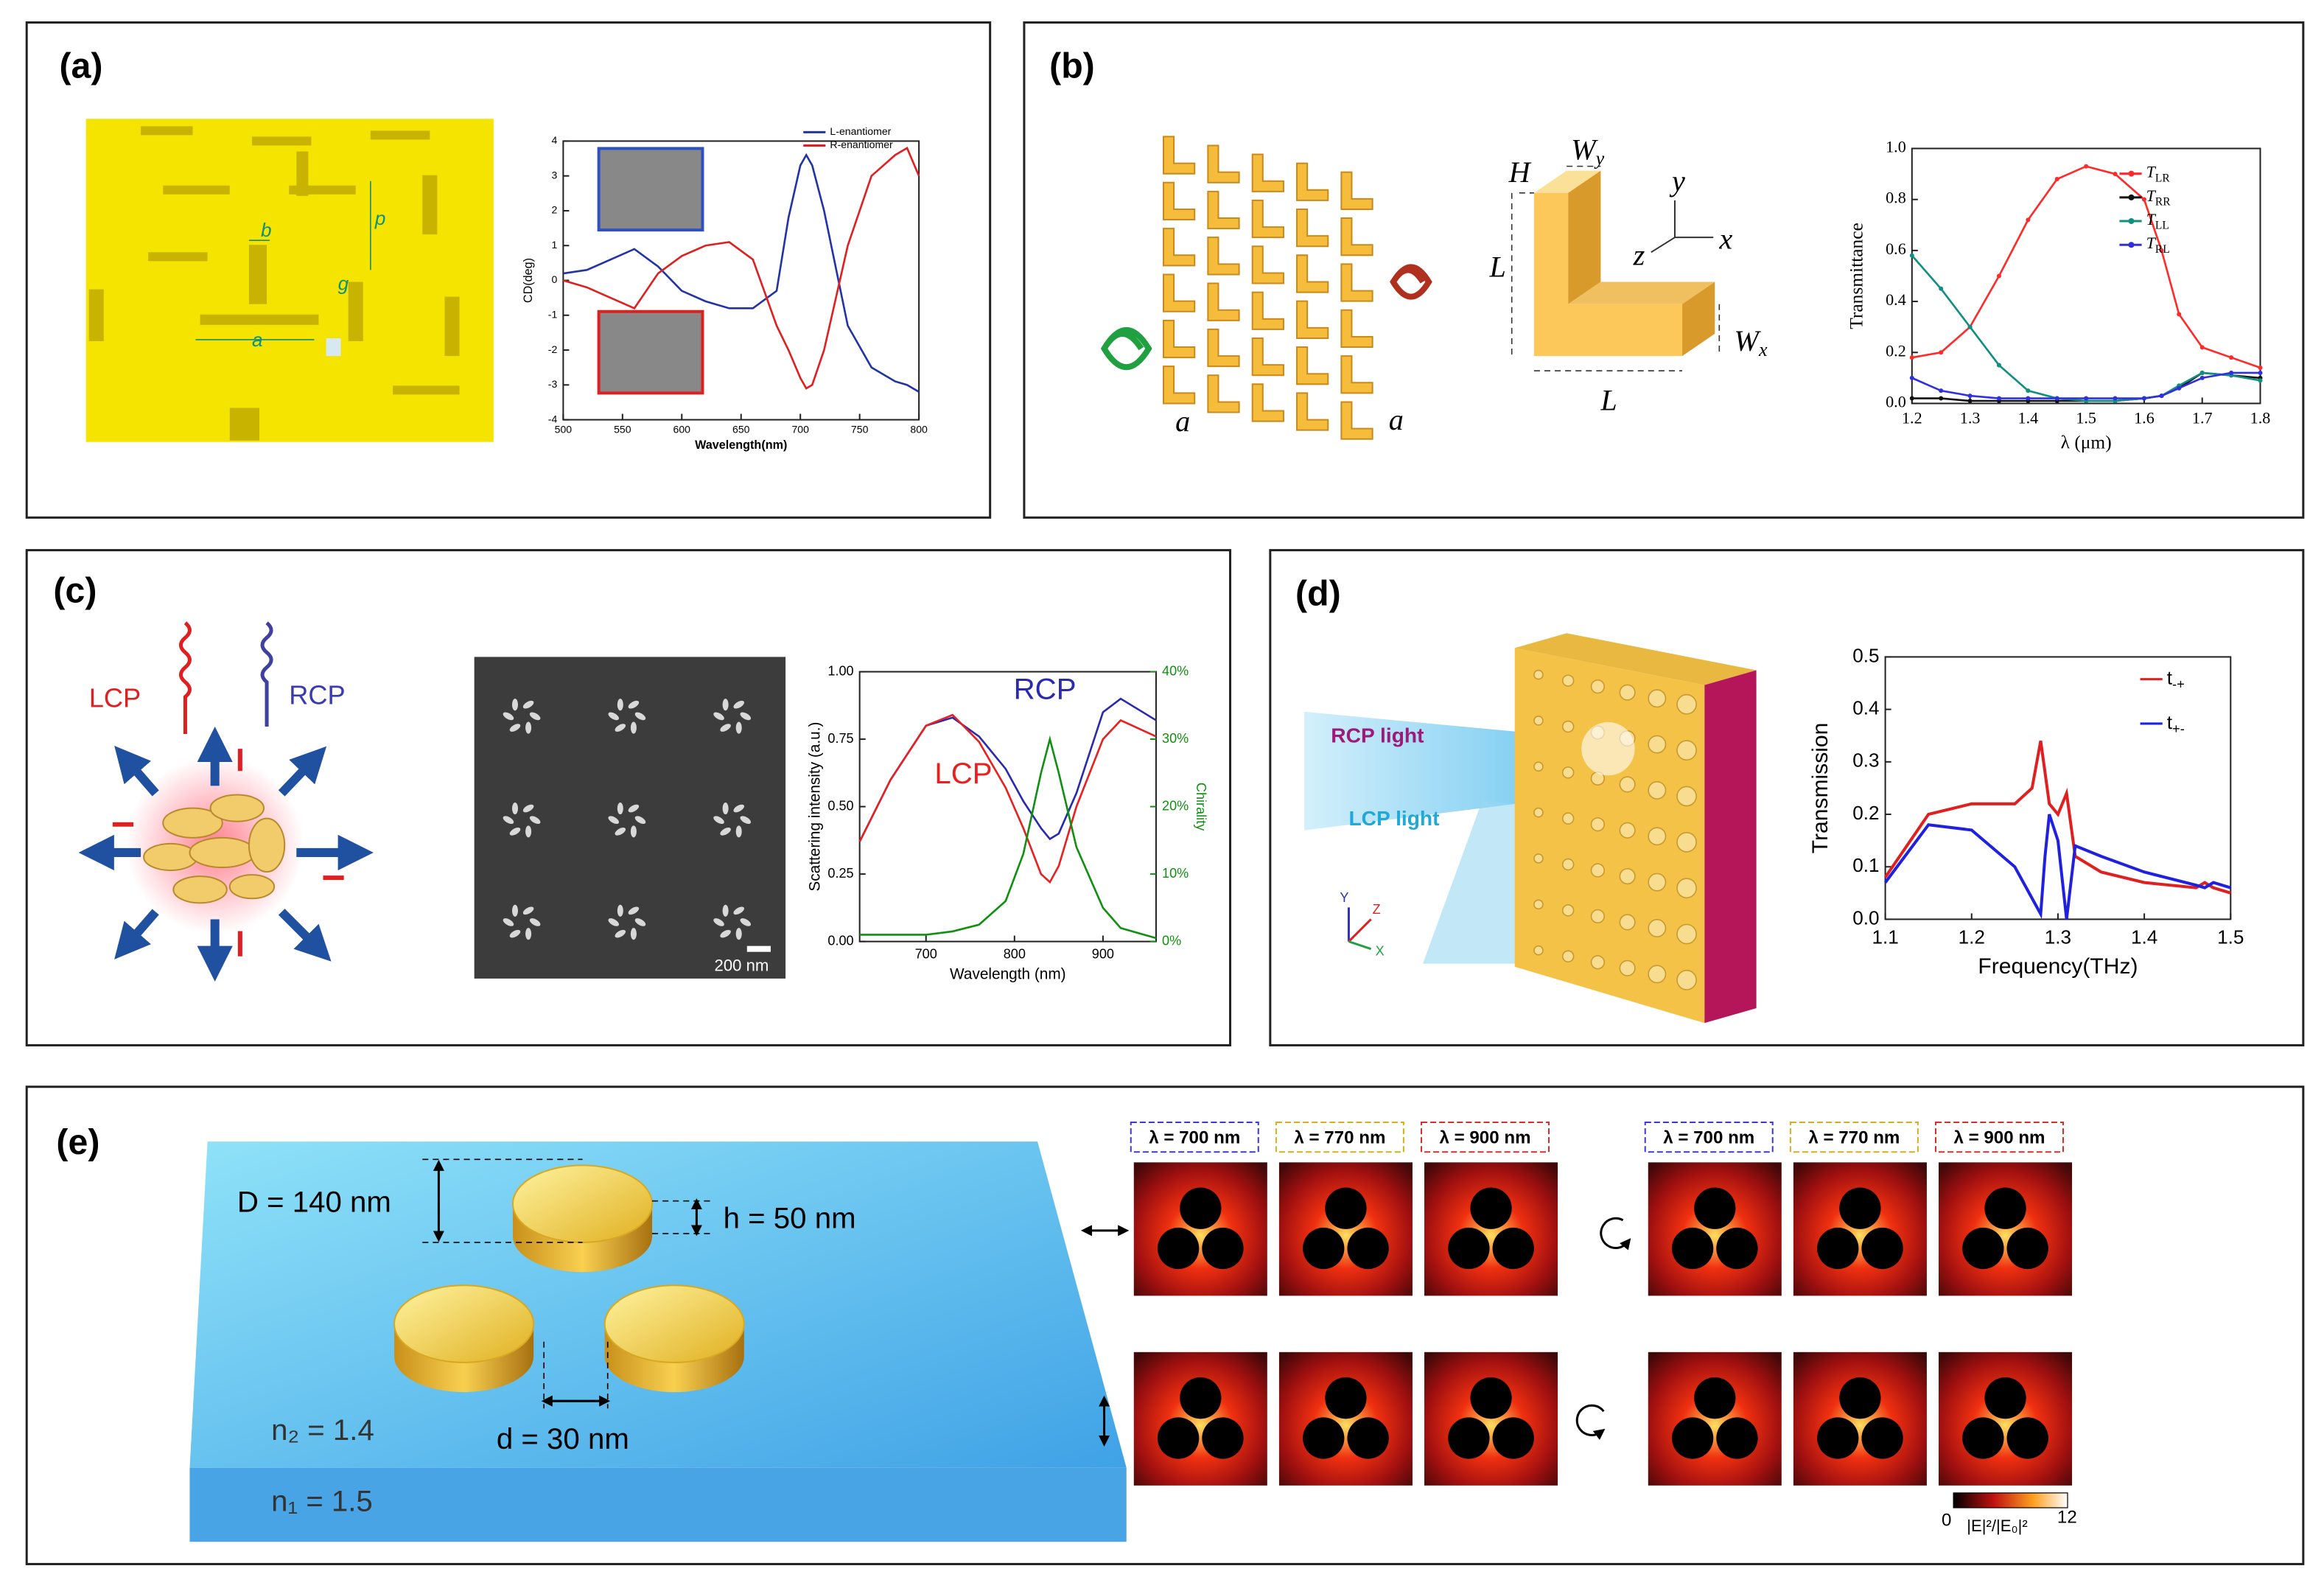 The image size is (2324, 1591). What do you see at coordinates (1584, 150) in the screenshot?
I see `label-part: W` at bounding box center [1584, 150].